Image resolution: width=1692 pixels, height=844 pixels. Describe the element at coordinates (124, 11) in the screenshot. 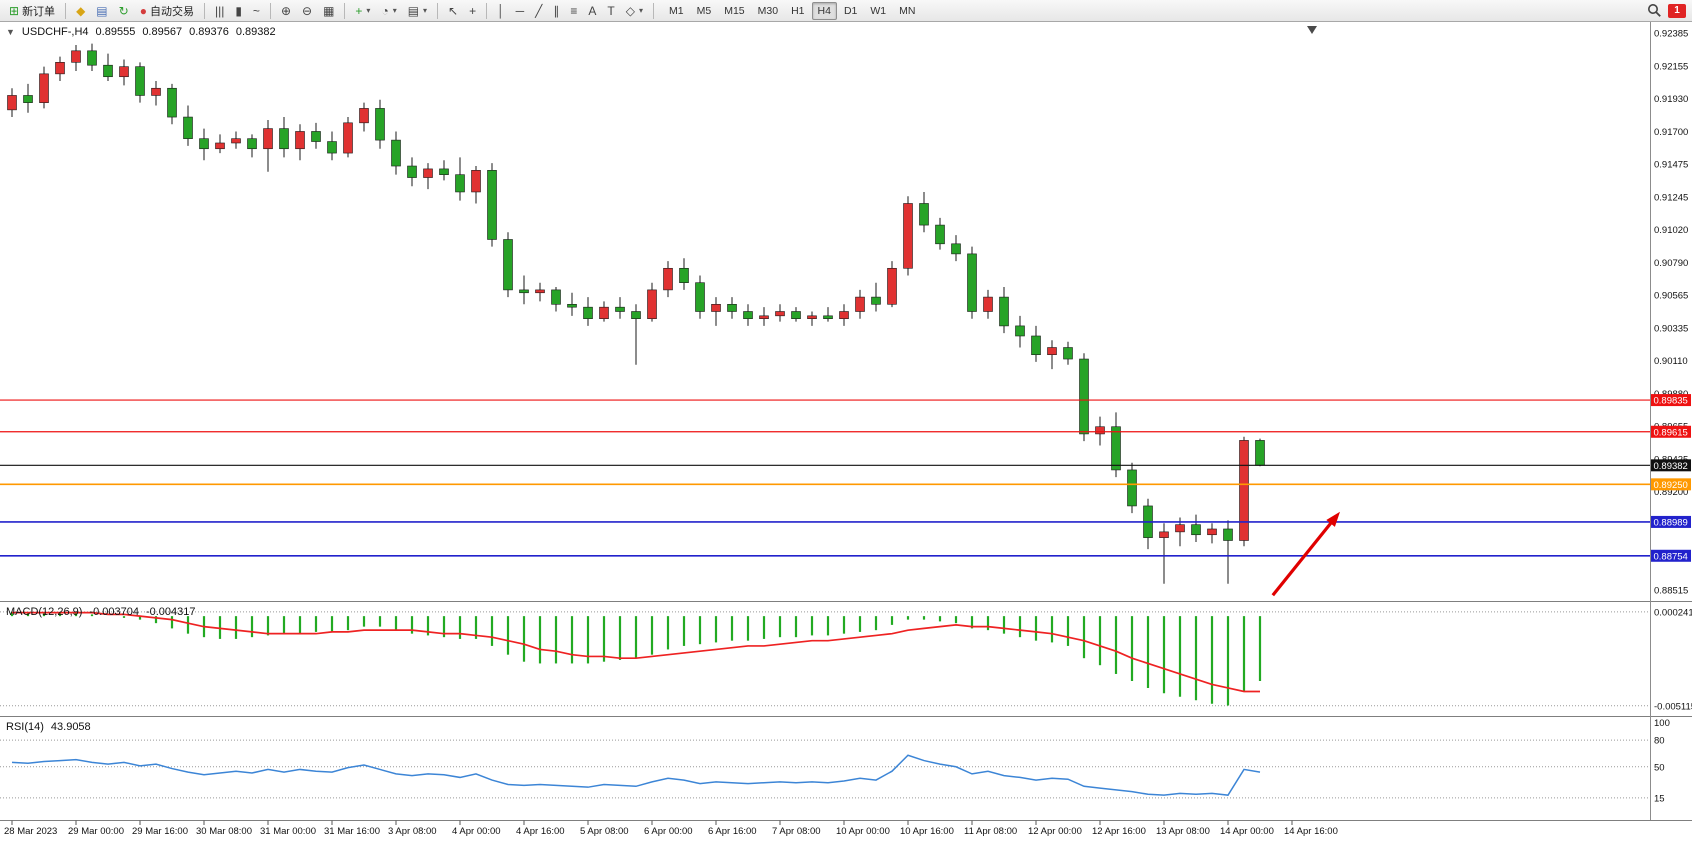

I see `refresh-button: ↻` at that location.